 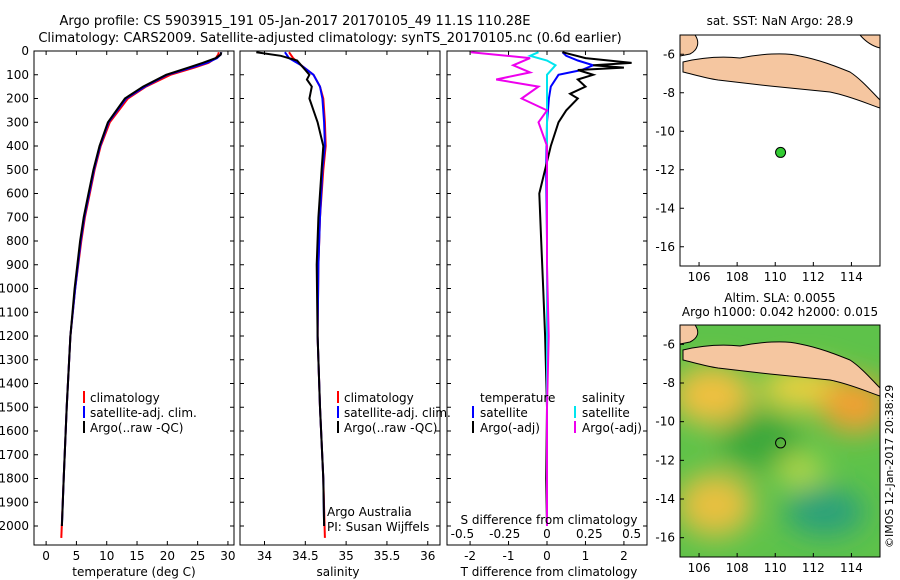 I want to click on sla-blob-warm-southwest, so click(x=716, y=505).